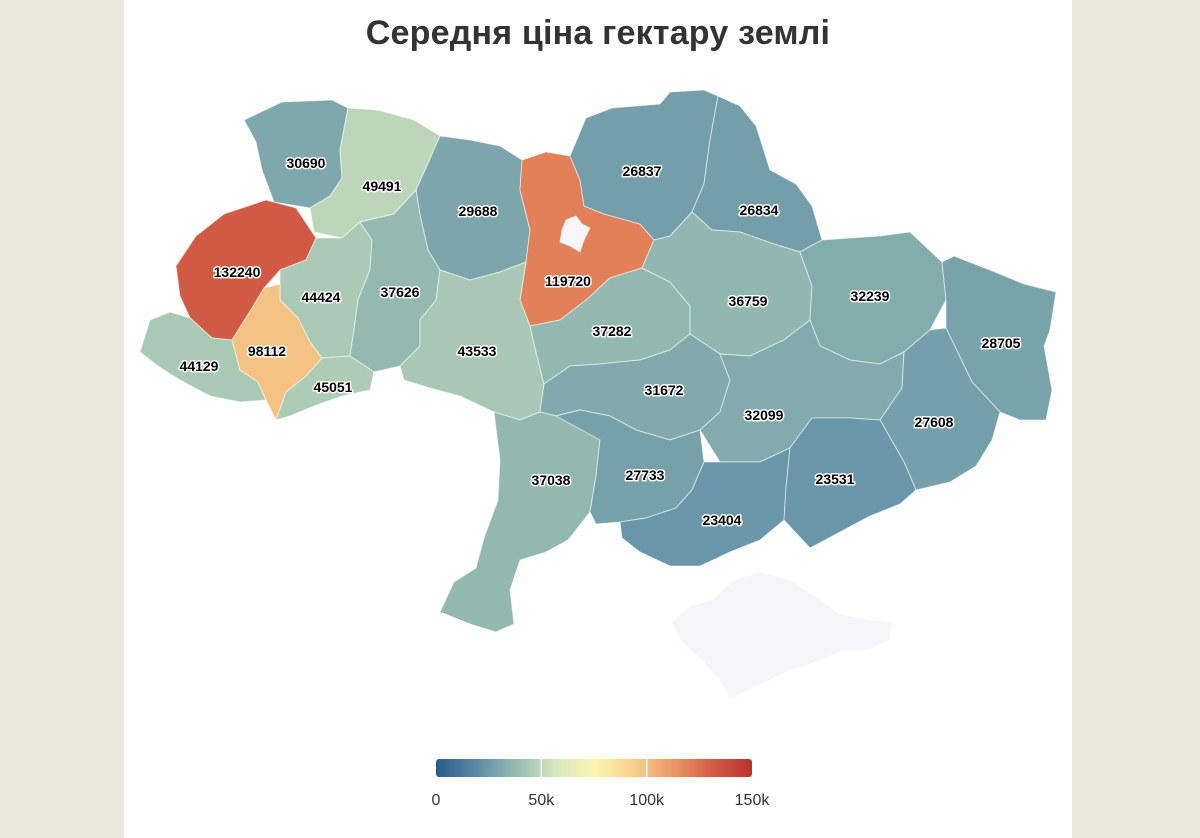 The width and height of the screenshot is (1200, 838). What do you see at coordinates (764, 415) in the screenshot?
I see `region-value-label-dnipropetrovsk: 32099` at bounding box center [764, 415].